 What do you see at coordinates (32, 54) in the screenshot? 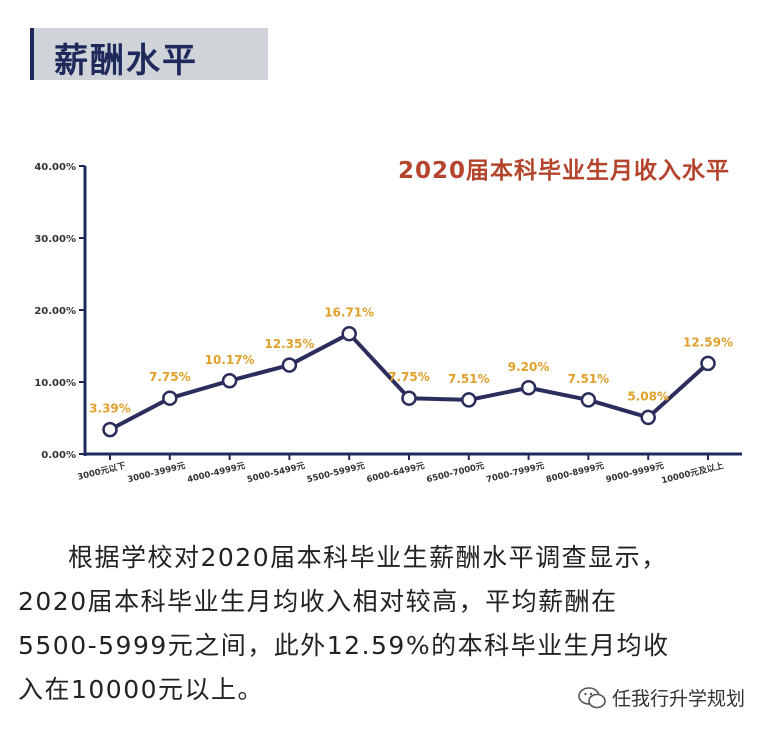
I see `section-header-accent` at bounding box center [32, 54].